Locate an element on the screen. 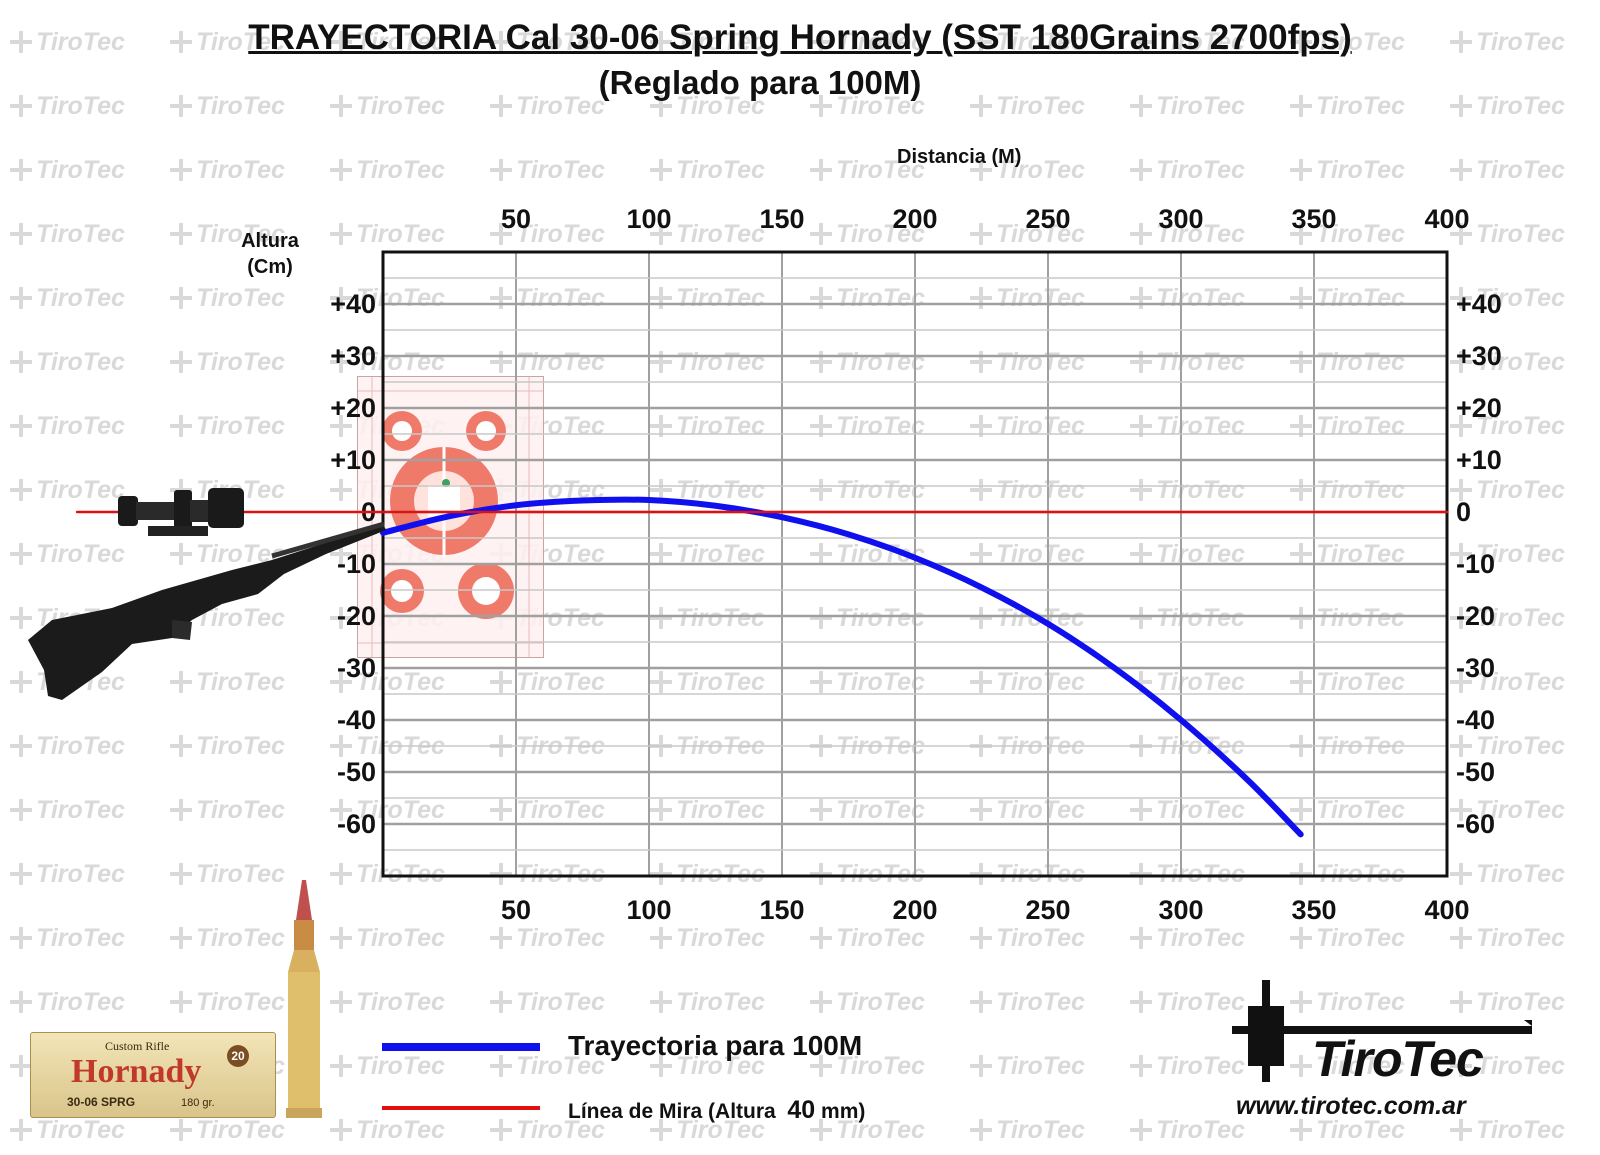 The width and height of the screenshot is (1600, 1155). tirotec-logo-mark is located at coordinates (1382, 1031).